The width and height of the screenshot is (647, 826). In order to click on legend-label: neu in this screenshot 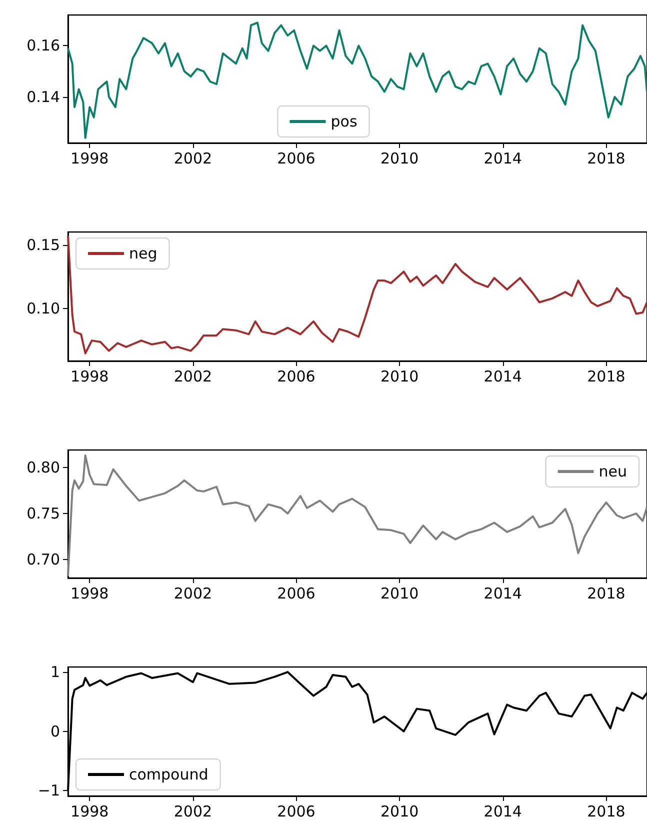, I will do `click(613, 471)`.